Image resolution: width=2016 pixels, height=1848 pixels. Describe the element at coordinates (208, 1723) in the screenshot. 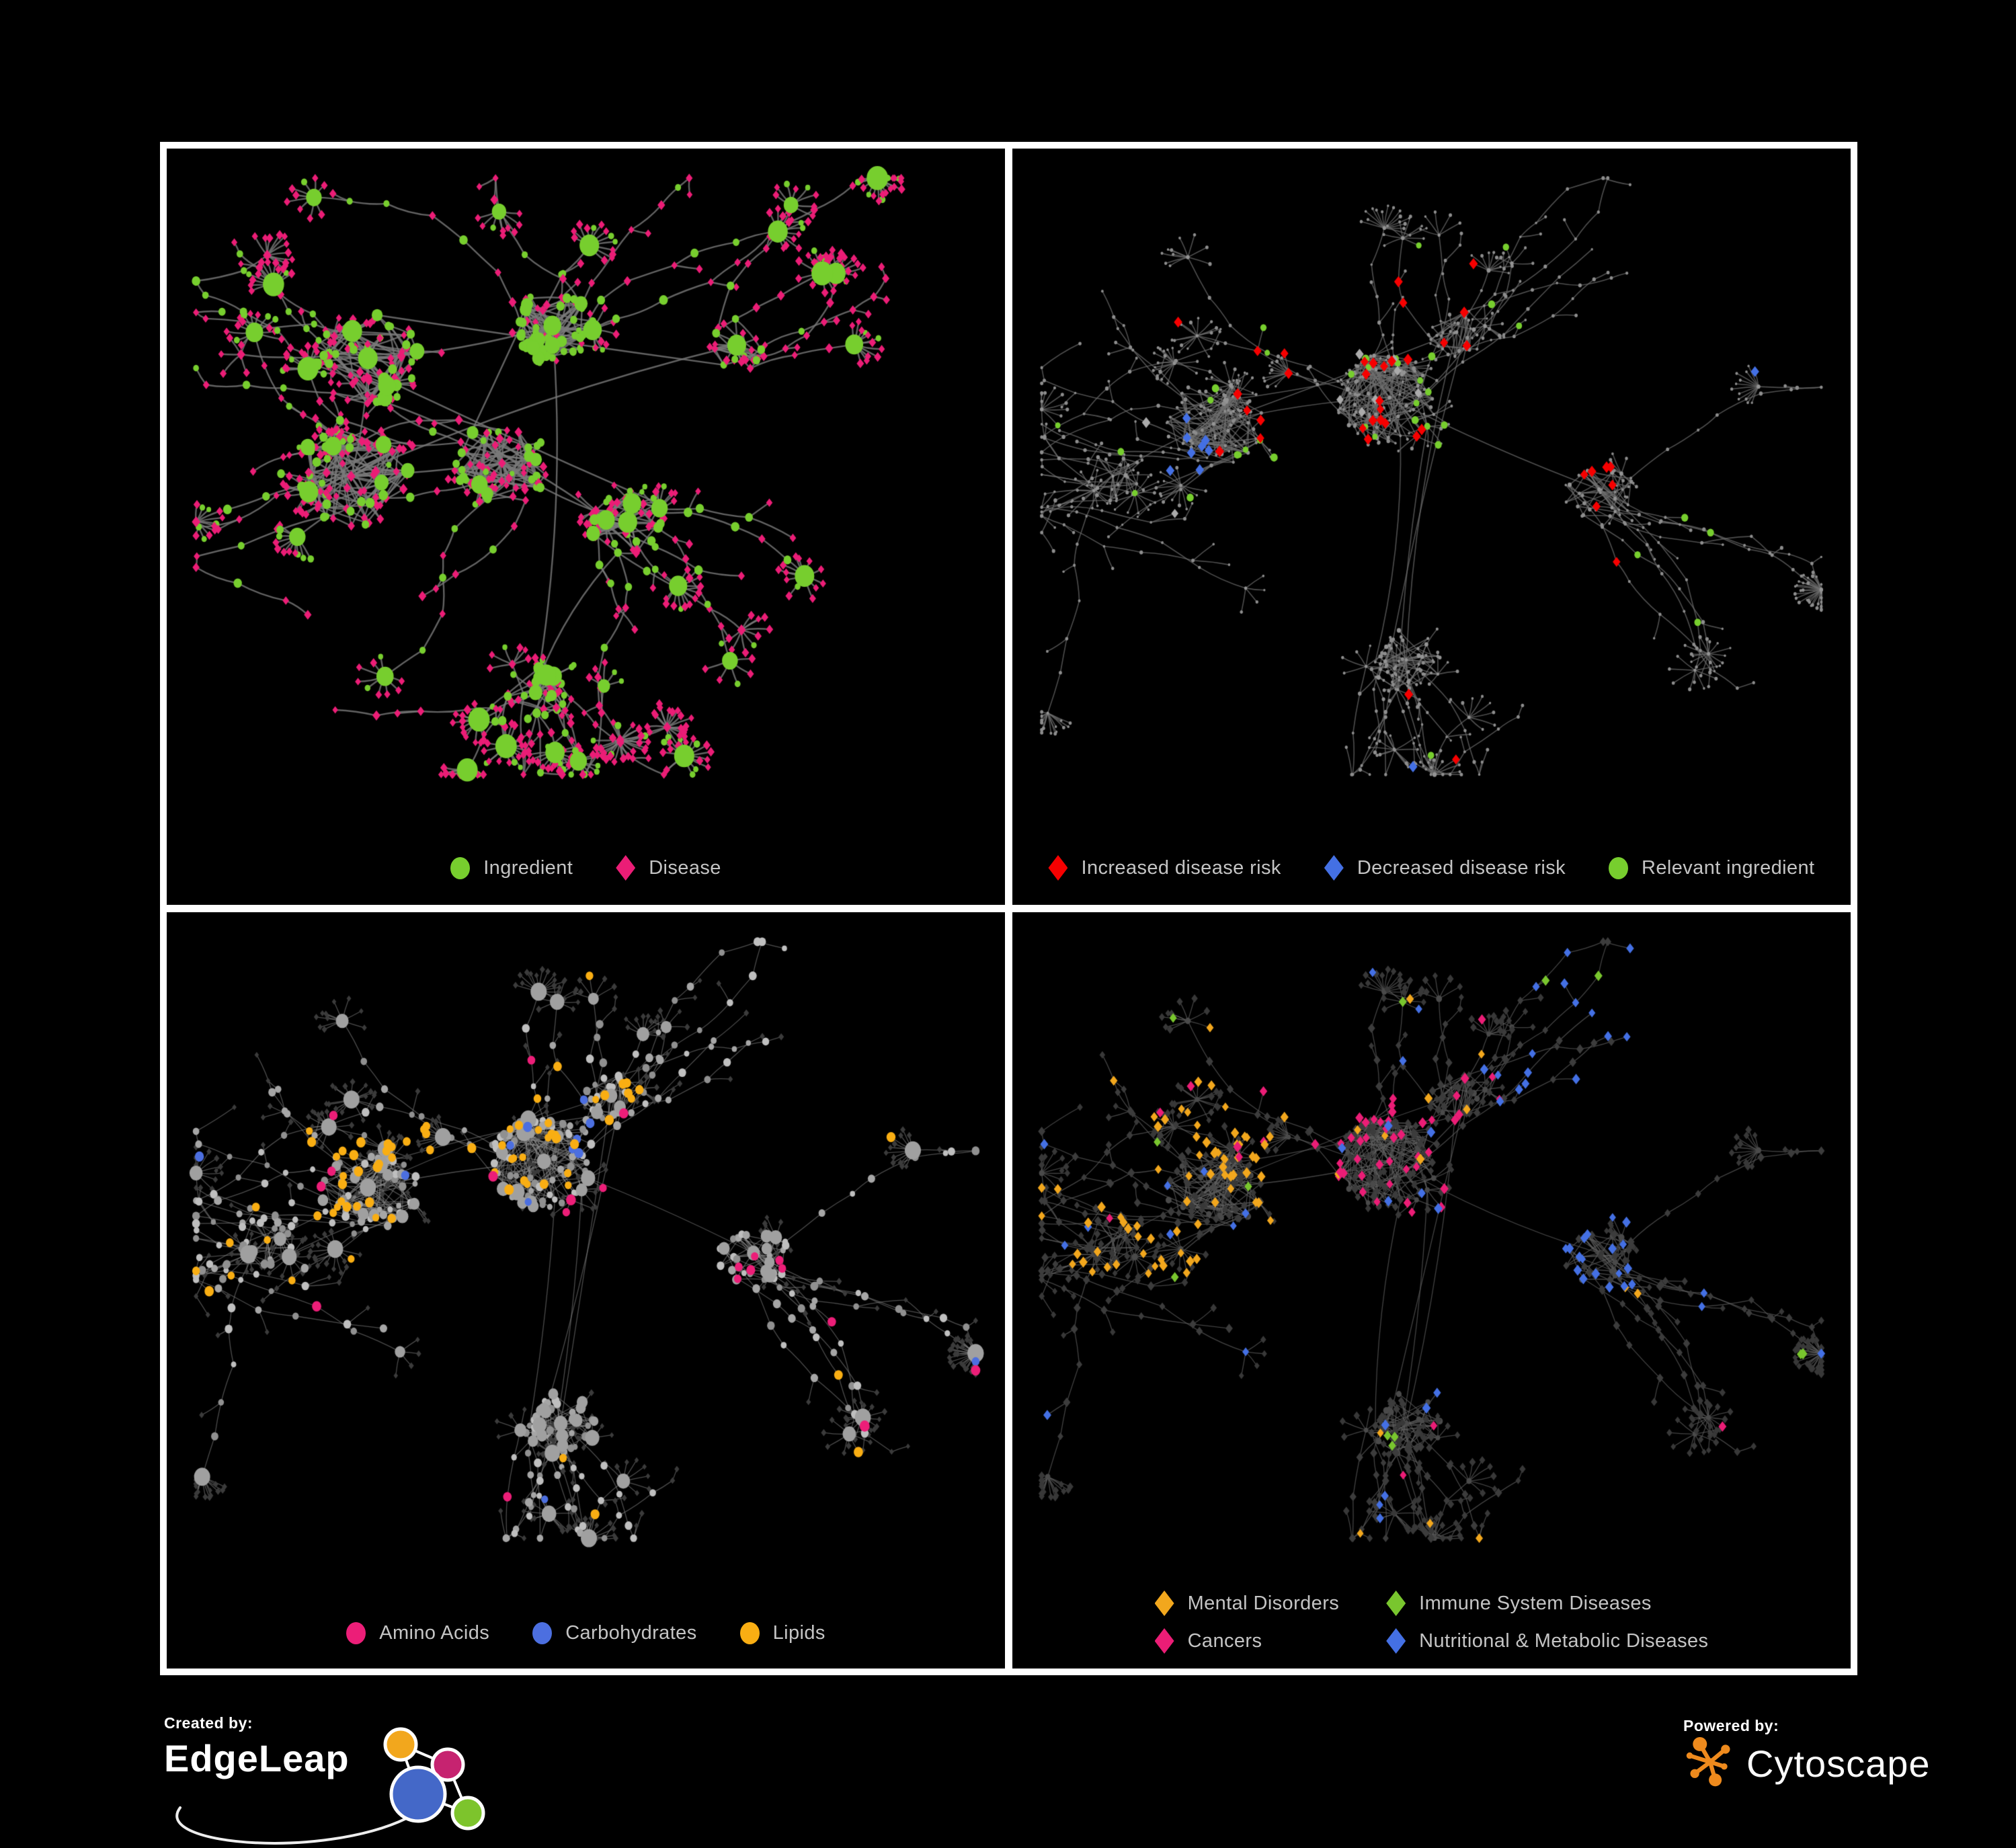

I see `created-by-label: Created by:` at that location.